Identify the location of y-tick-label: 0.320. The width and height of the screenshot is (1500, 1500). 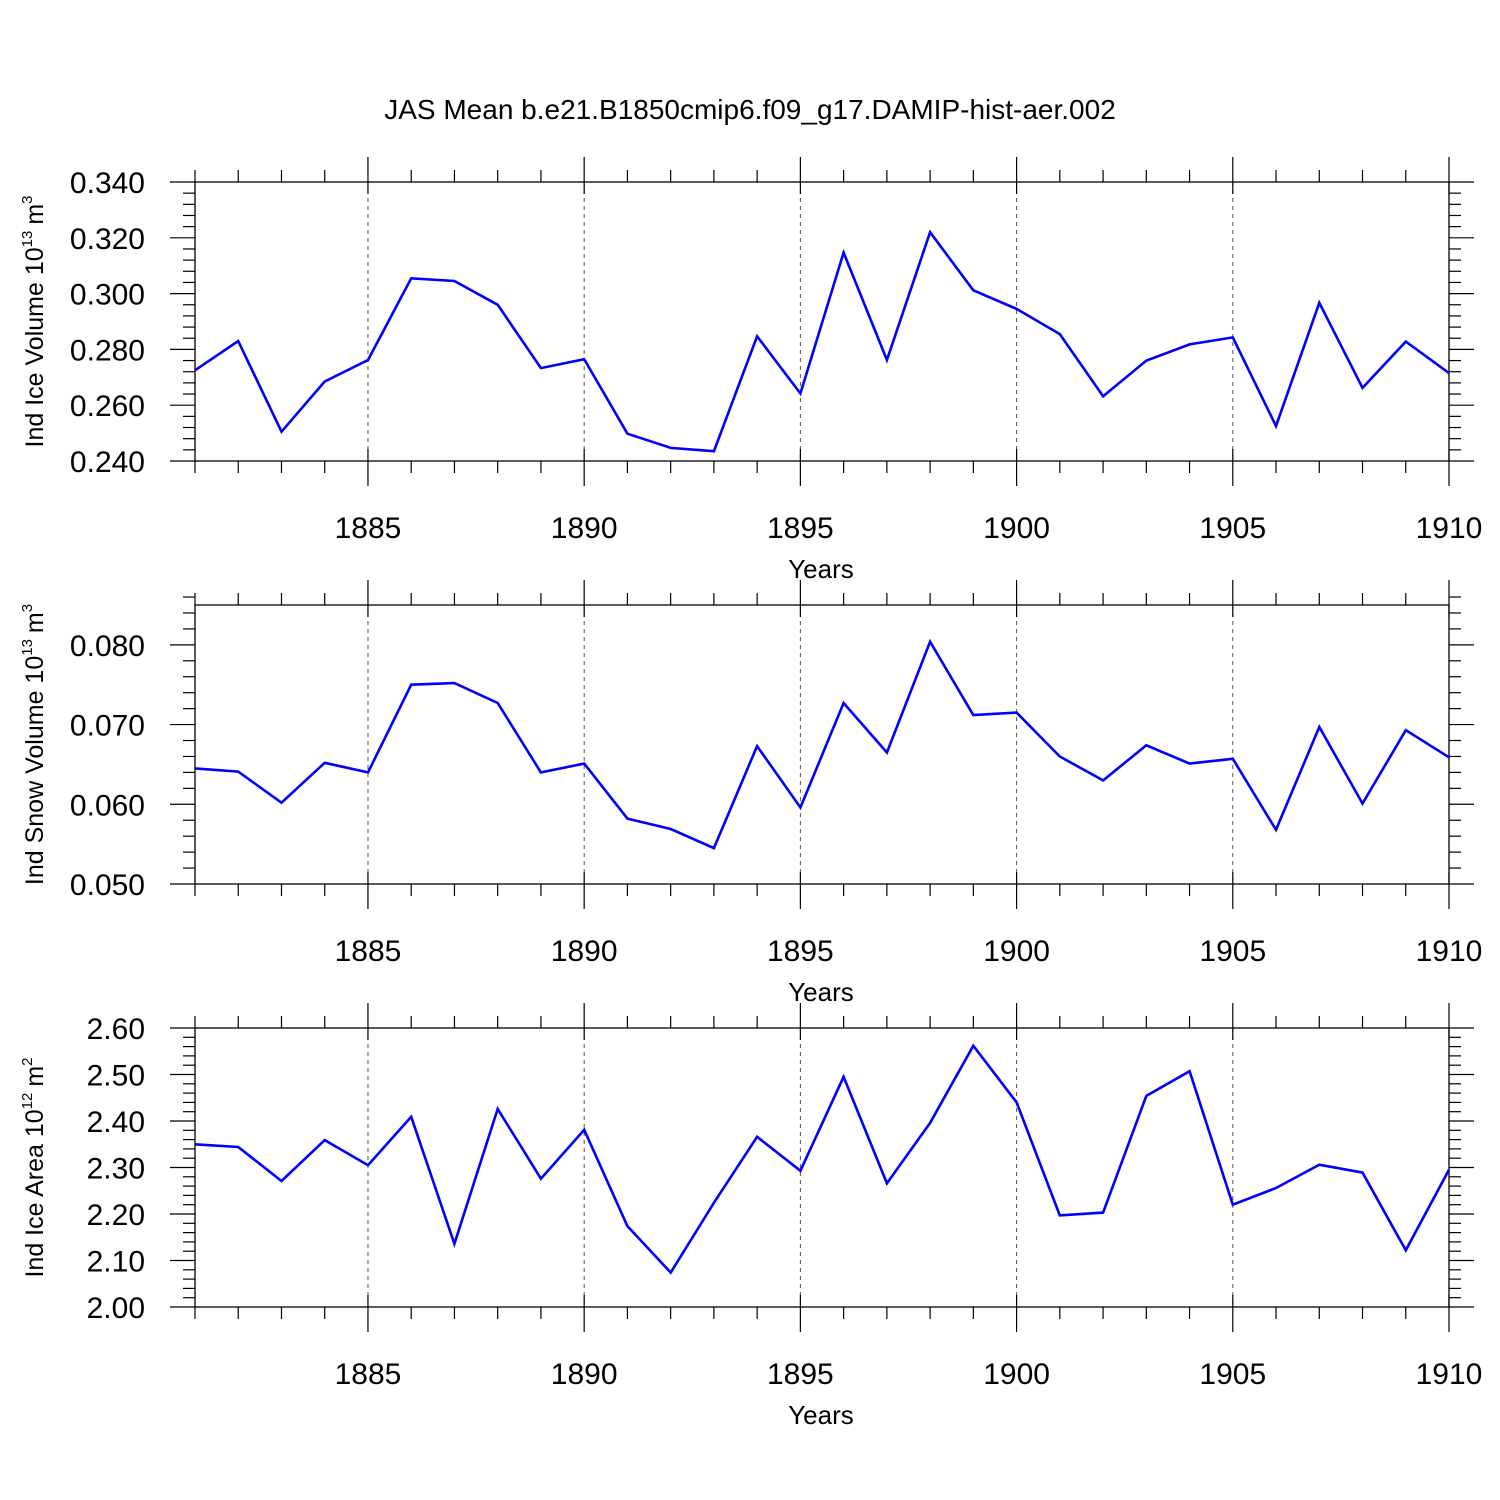
(107, 239).